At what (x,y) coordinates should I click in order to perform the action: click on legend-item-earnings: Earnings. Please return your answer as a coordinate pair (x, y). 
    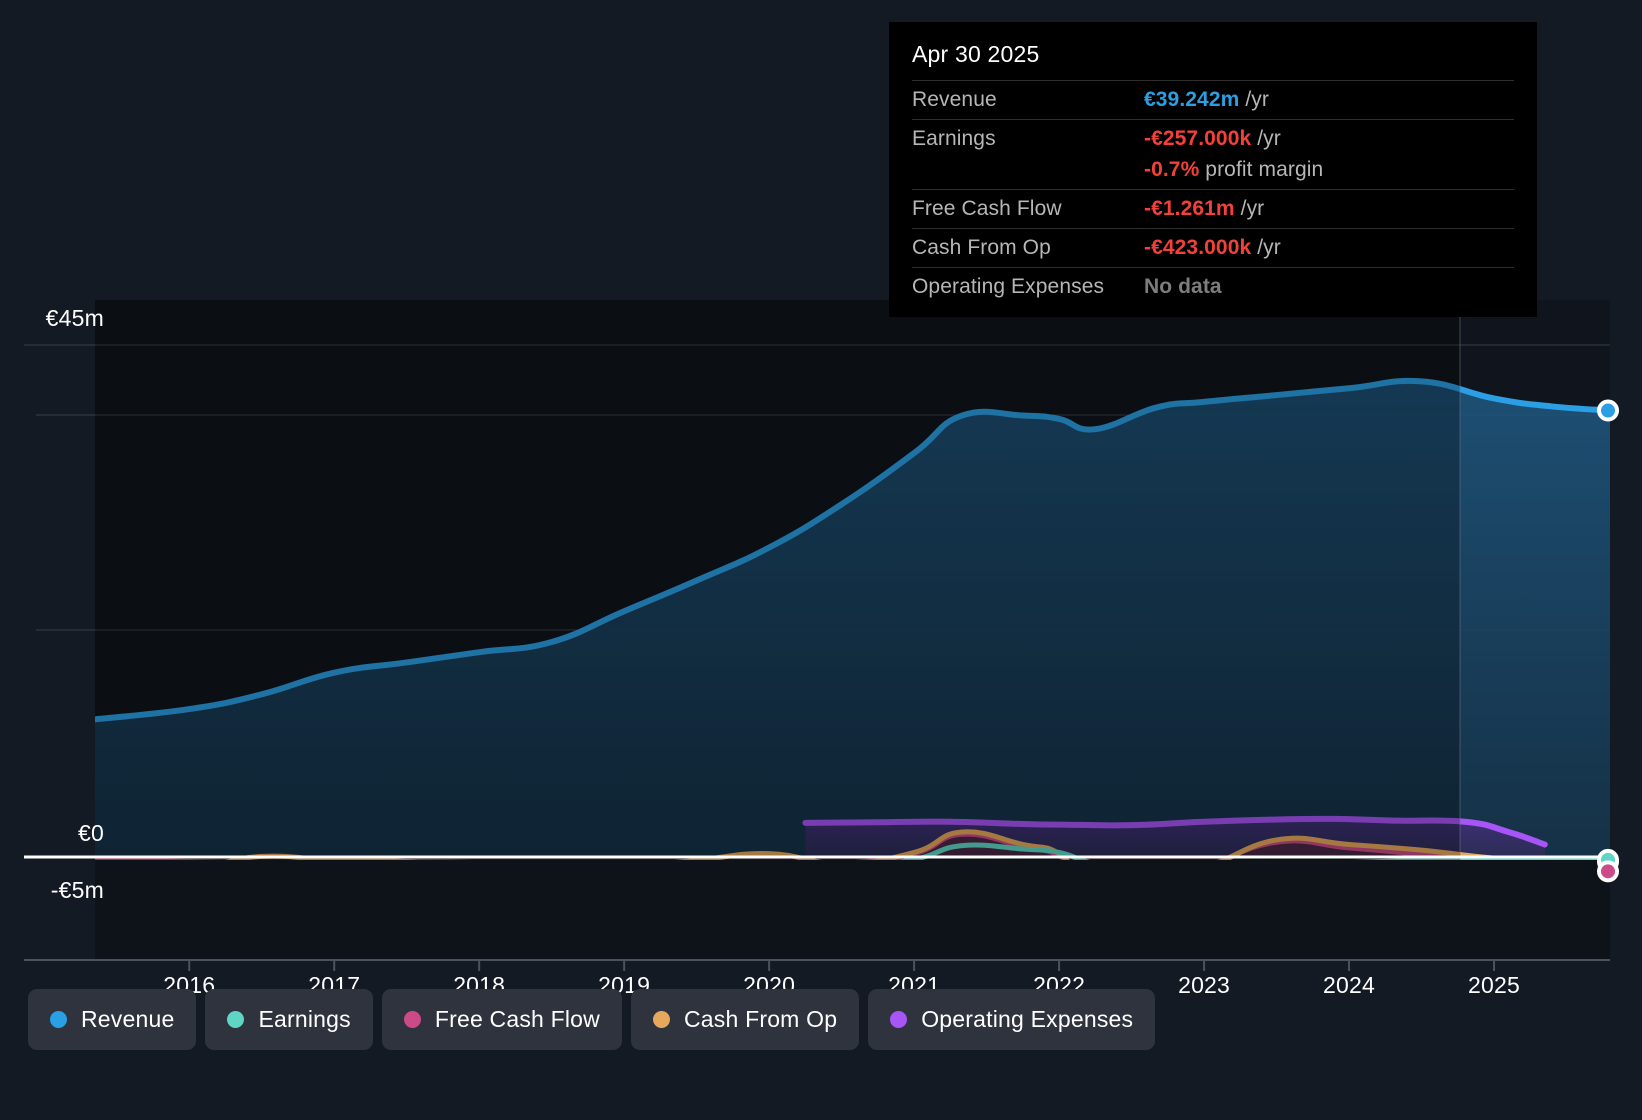
    Looking at the image, I should click on (289, 1019).